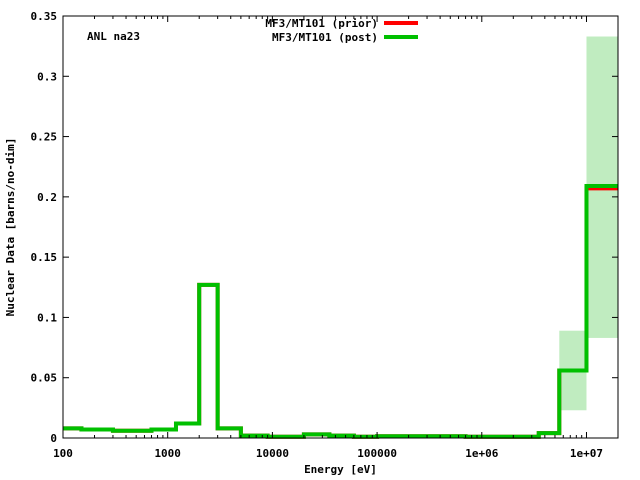  Describe the element at coordinates (340, 469) in the screenshot. I see `x-axis-label: Energy [eV]` at that location.